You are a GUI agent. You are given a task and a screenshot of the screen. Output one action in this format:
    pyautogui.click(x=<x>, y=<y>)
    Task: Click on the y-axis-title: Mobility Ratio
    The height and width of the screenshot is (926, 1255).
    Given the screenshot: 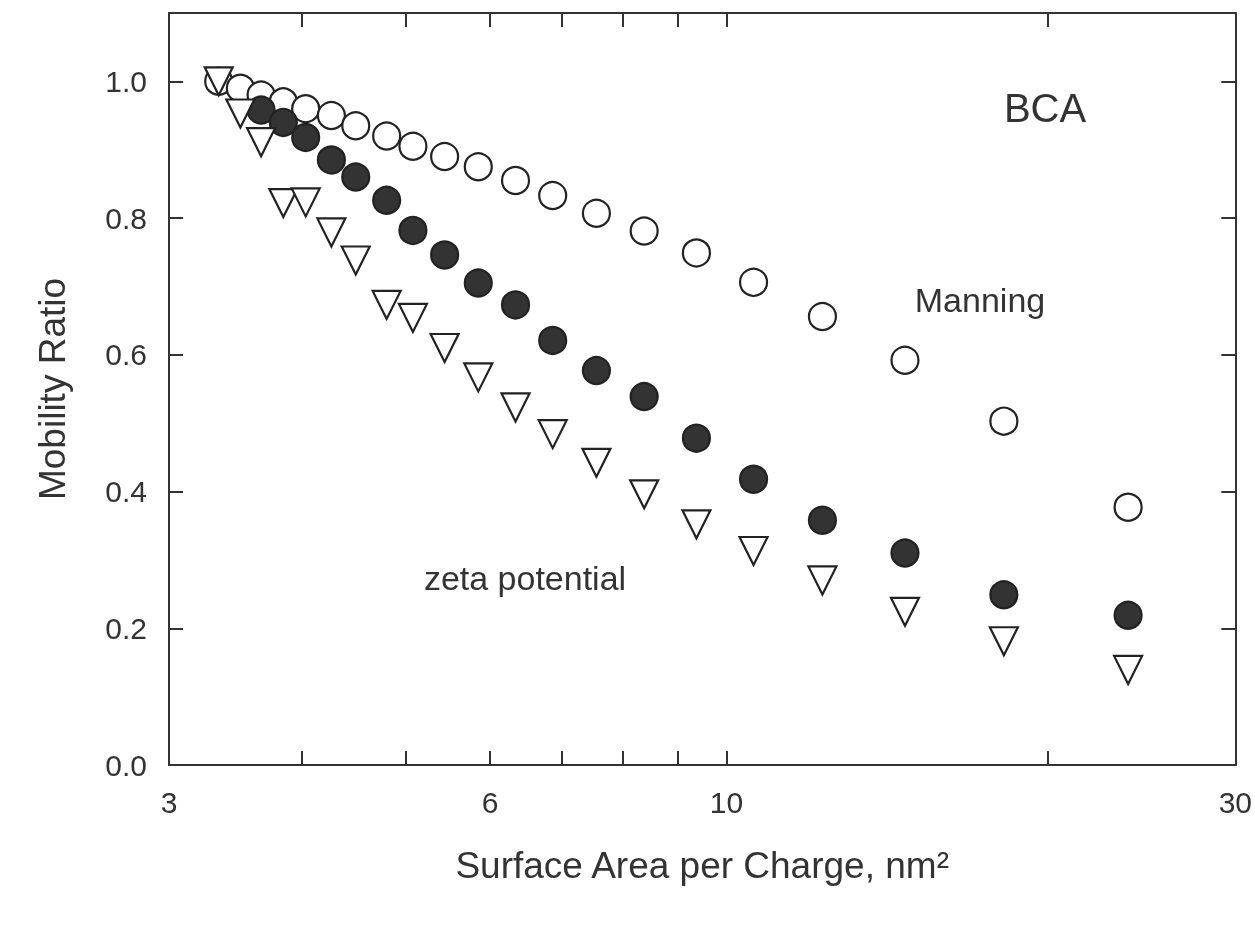 What is the action you would take?
    pyautogui.click(x=52, y=389)
    